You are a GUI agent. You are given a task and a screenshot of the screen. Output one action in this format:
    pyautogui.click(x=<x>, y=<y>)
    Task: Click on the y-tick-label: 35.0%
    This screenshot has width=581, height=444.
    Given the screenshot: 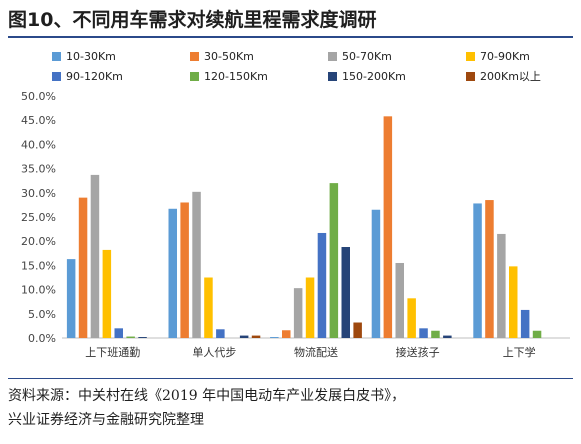 What is the action you would take?
    pyautogui.click(x=38, y=169)
    